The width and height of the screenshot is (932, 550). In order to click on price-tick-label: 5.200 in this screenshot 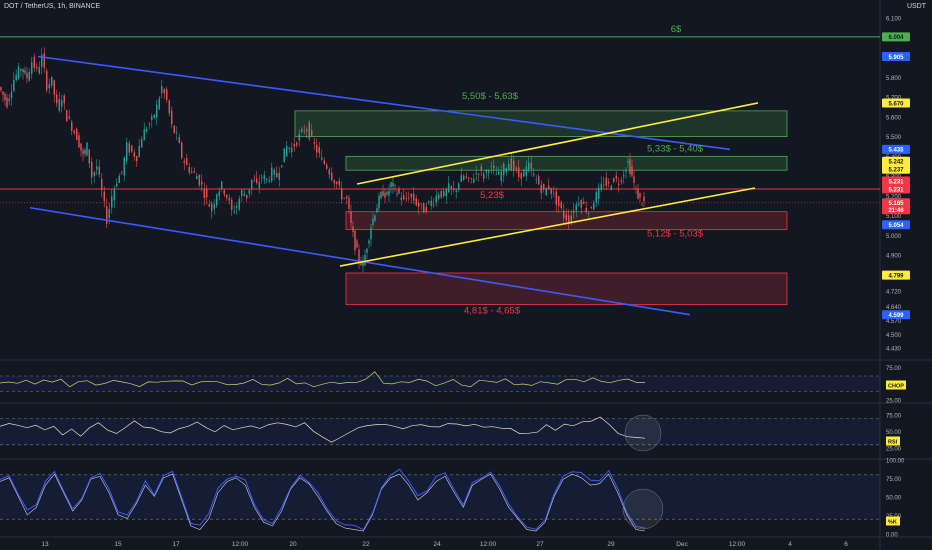, I will do `click(894, 197)`.